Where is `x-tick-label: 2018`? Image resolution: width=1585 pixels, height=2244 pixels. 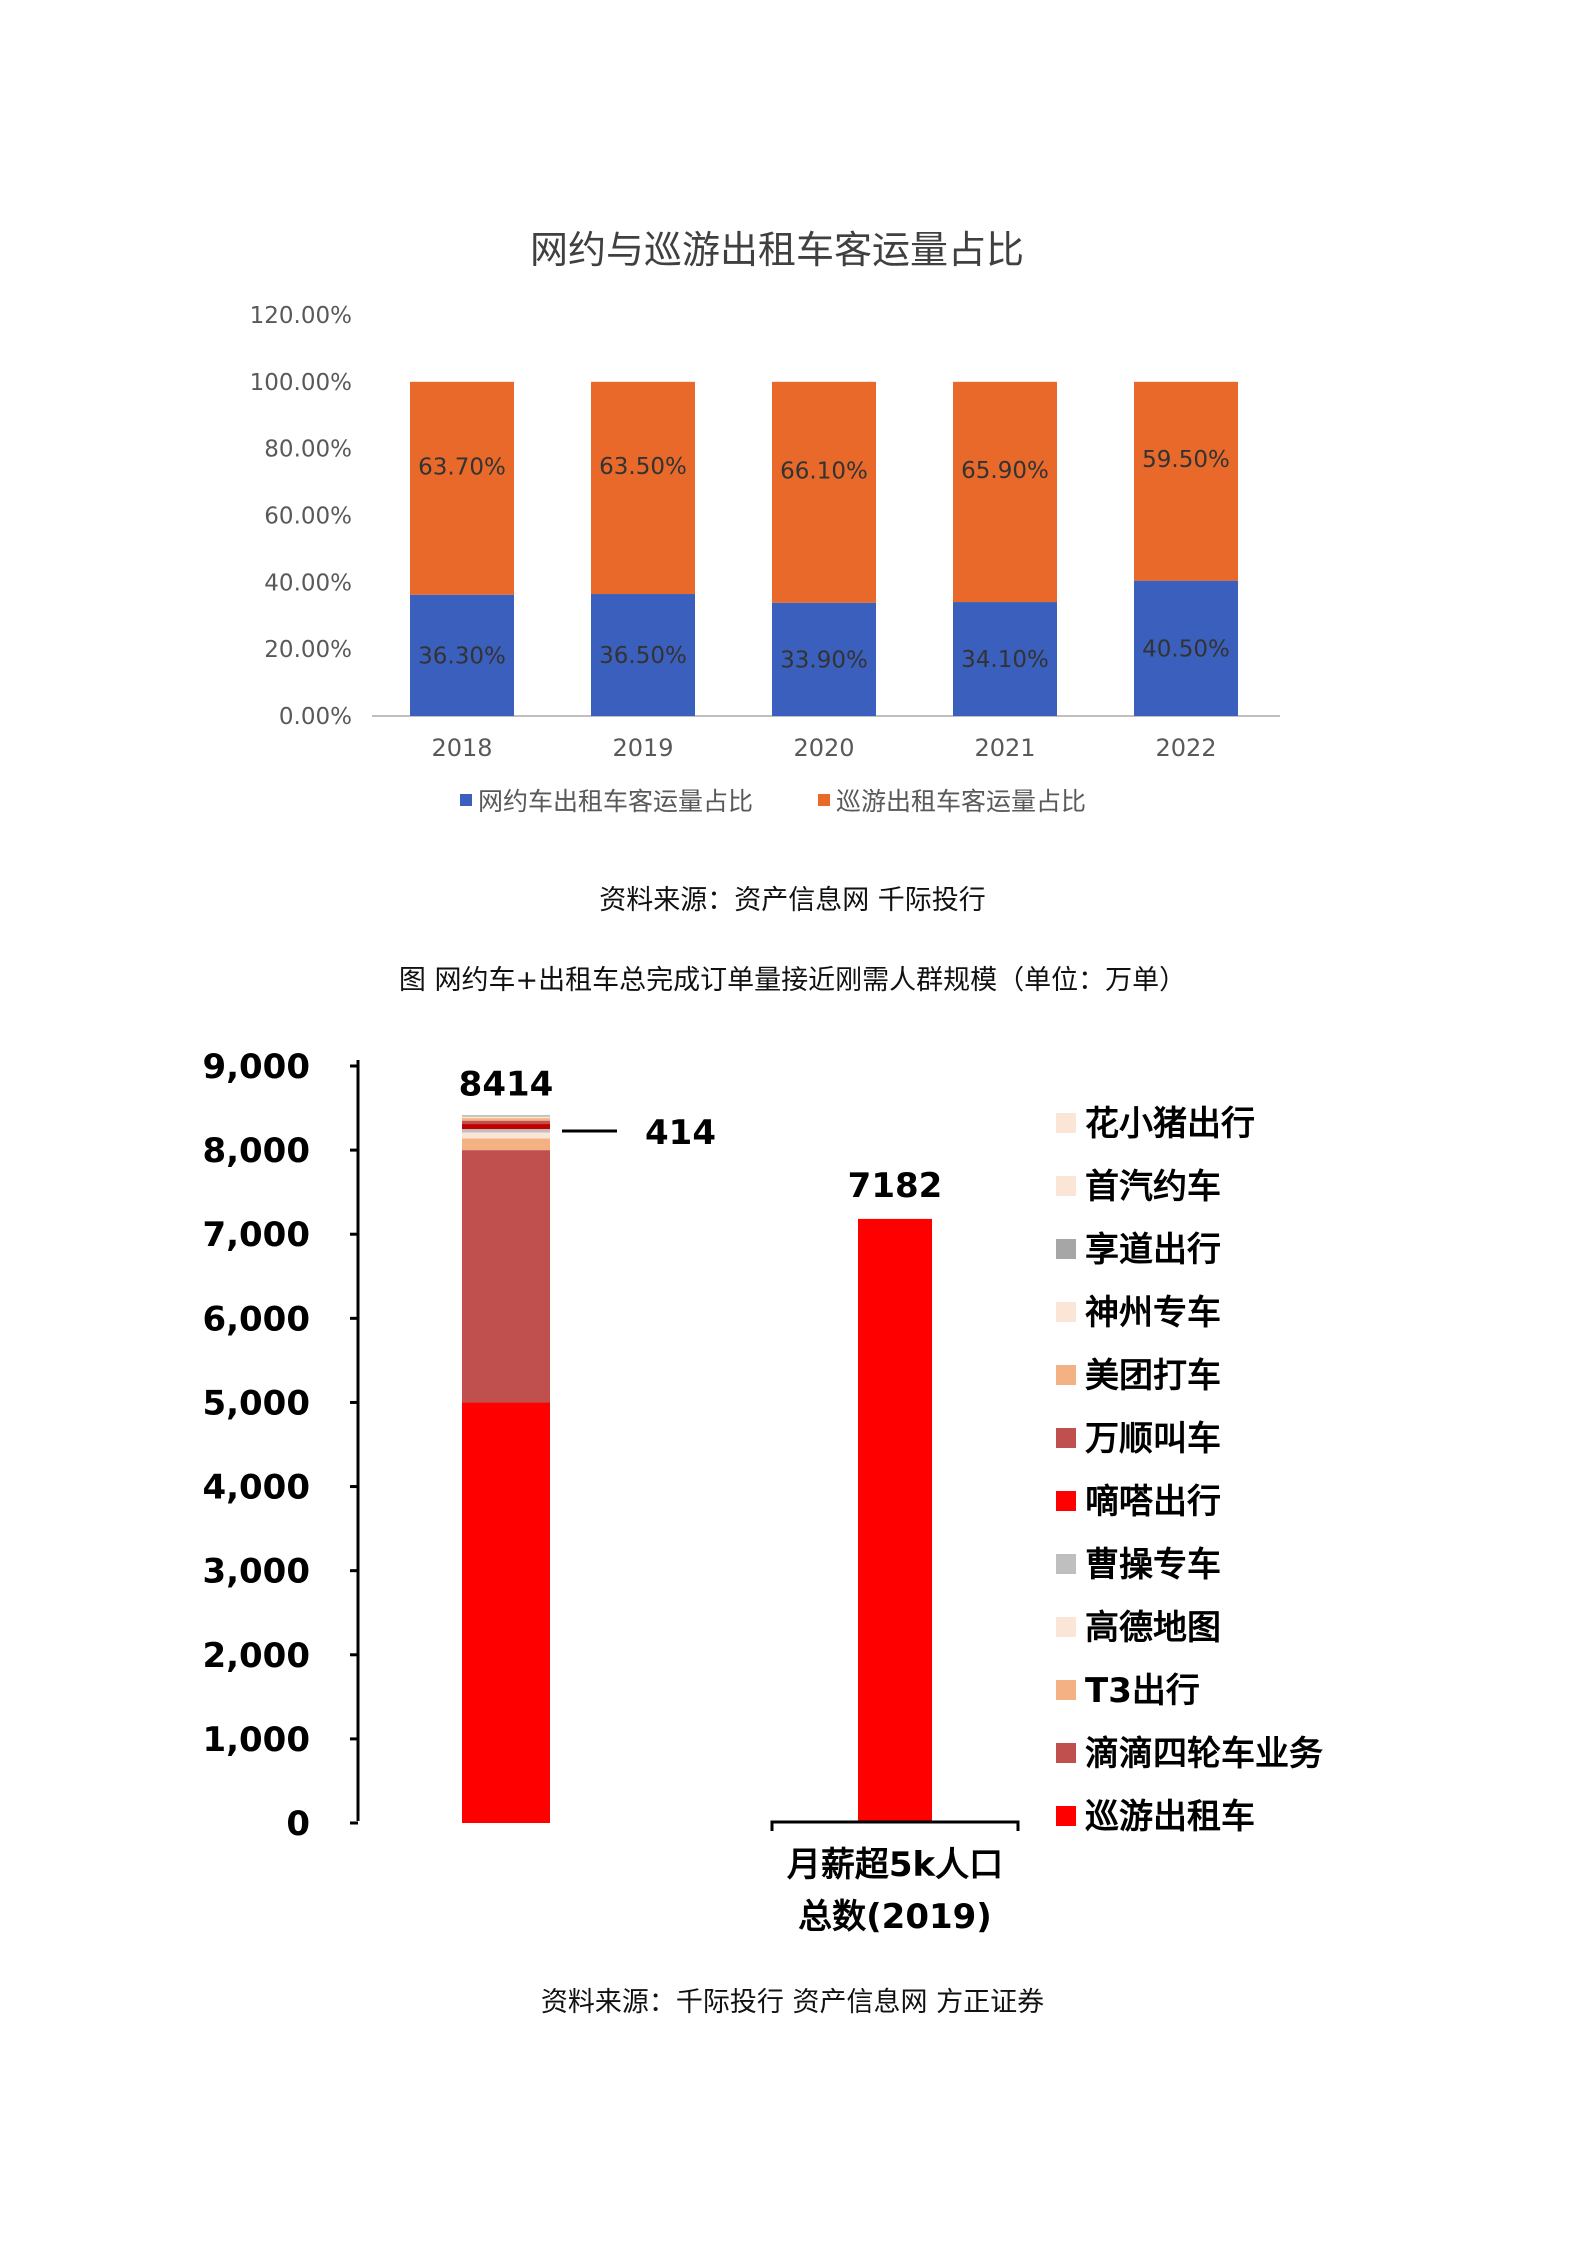 x-tick-label: 2018 is located at coordinates (461, 748).